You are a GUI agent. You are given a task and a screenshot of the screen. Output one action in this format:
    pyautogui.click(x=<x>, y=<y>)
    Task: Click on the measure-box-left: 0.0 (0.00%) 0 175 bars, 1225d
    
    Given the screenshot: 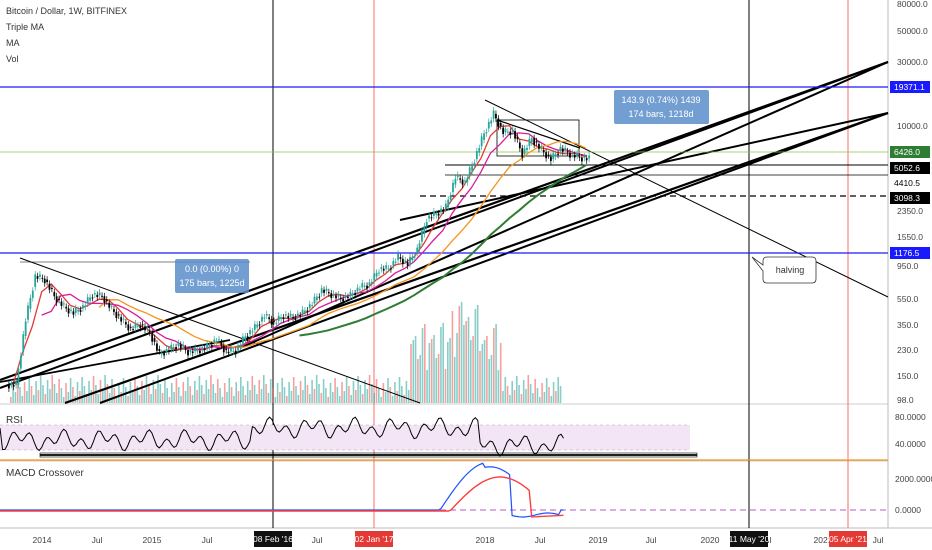 What is the action you would take?
    pyautogui.click(x=212, y=276)
    